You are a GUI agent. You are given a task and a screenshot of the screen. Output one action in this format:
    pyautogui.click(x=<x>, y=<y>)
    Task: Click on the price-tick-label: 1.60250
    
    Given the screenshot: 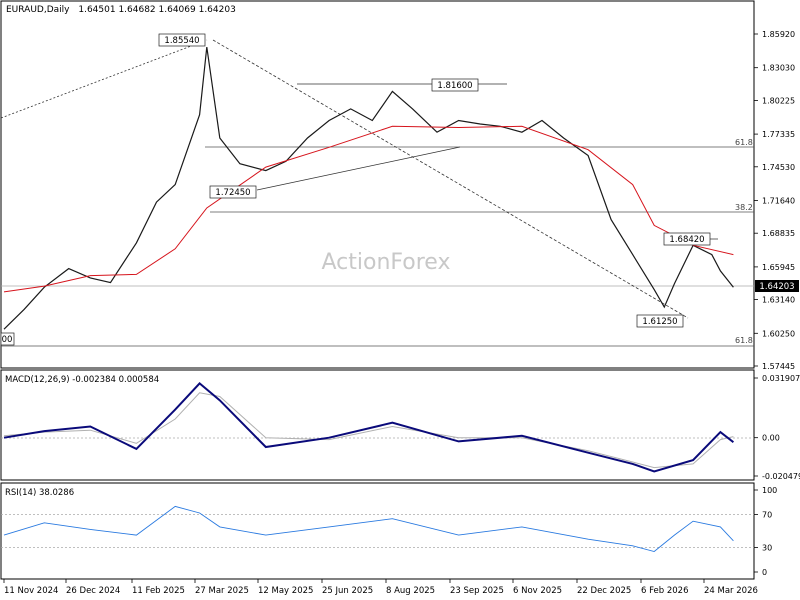 What is the action you would take?
    pyautogui.click(x=778, y=333)
    